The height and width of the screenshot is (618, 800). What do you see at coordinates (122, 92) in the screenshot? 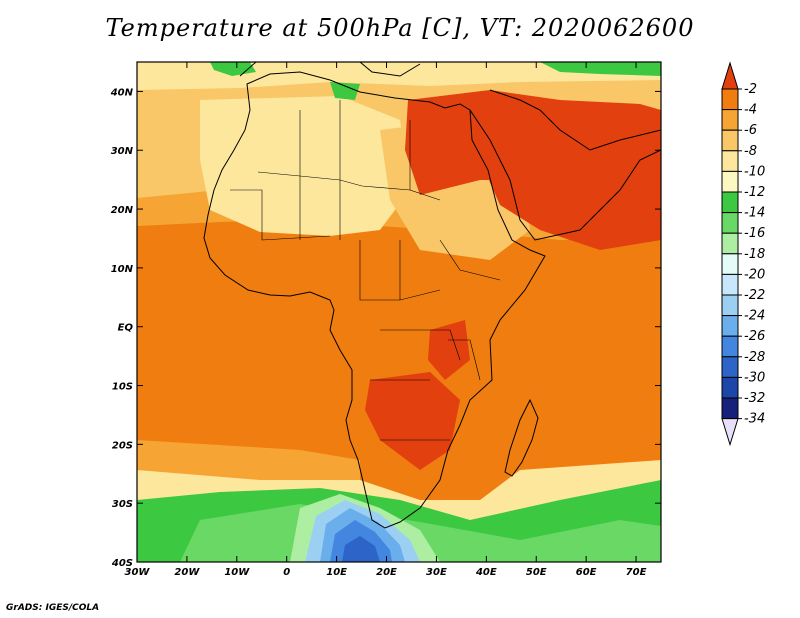
I see `lat-label: 40N` at bounding box center [122, 92].